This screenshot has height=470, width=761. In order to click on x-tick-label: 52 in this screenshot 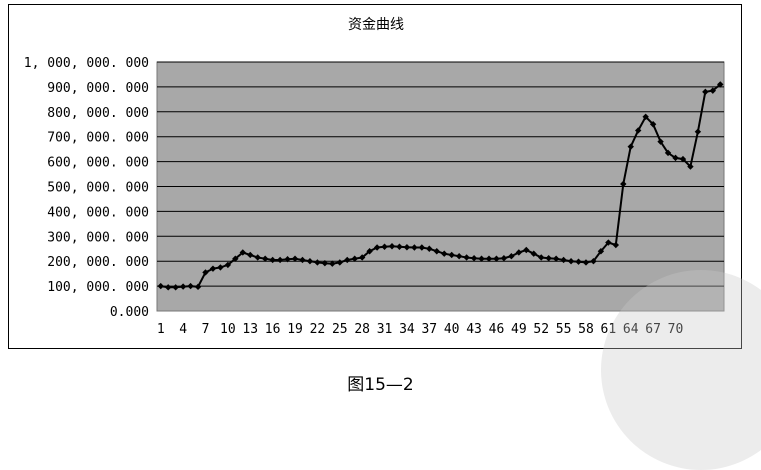, I will do `click(541, 329)`.